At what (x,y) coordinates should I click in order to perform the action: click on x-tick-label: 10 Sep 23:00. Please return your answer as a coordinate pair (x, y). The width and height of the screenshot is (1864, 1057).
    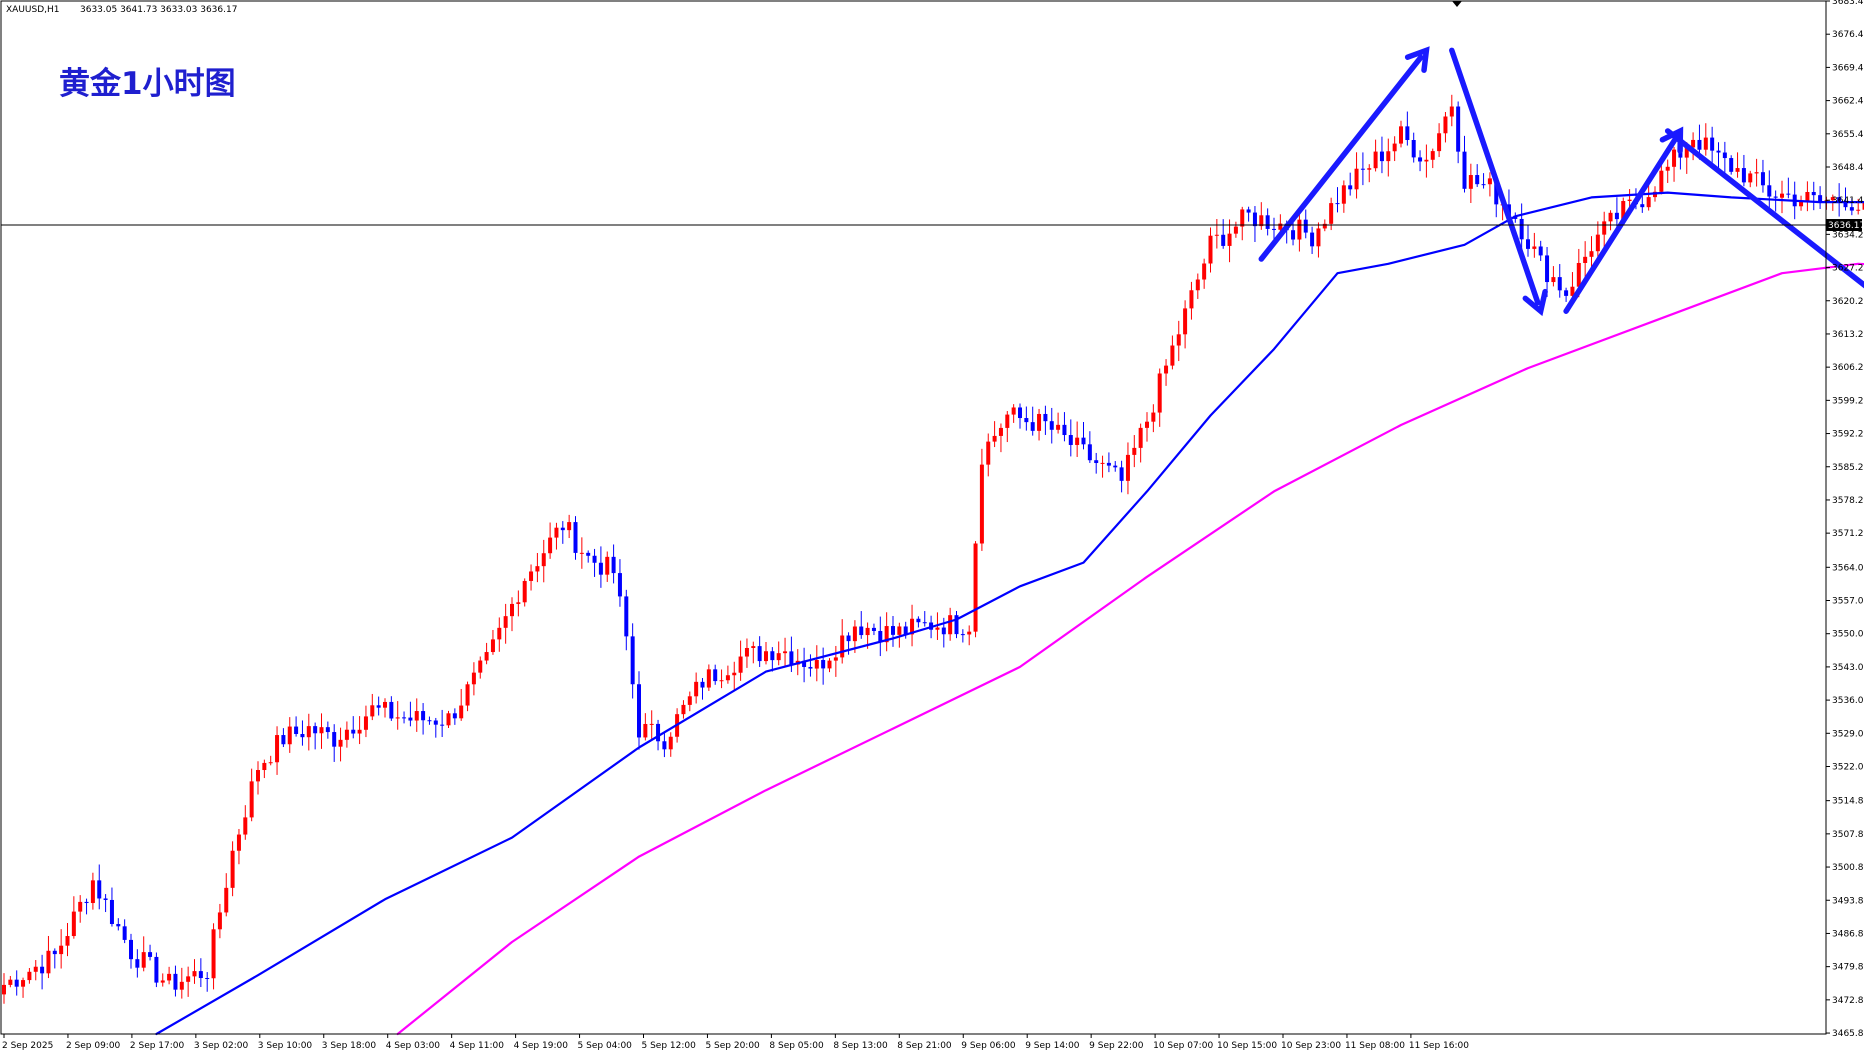
    Looking at the image, I should click on (1311, 1046).